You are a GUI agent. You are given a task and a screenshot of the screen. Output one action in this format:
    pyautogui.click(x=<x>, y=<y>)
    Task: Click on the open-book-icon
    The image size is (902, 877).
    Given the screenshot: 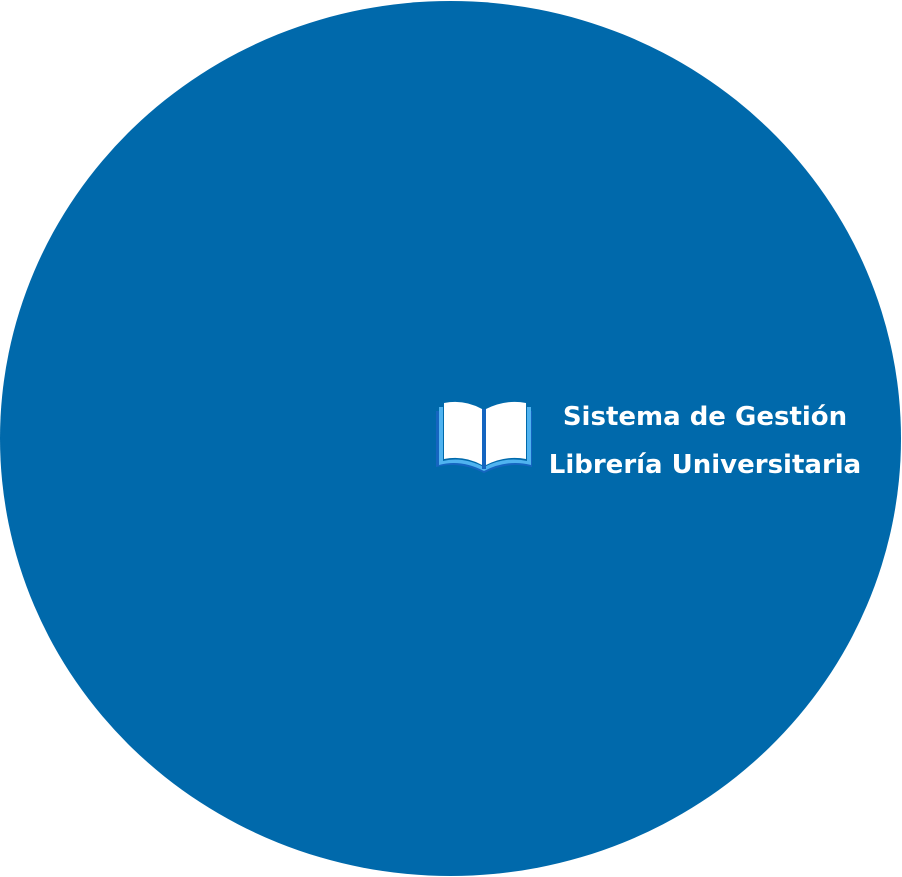 What is the action you would take?
    pyautogui.click(x=485, y=438)
    